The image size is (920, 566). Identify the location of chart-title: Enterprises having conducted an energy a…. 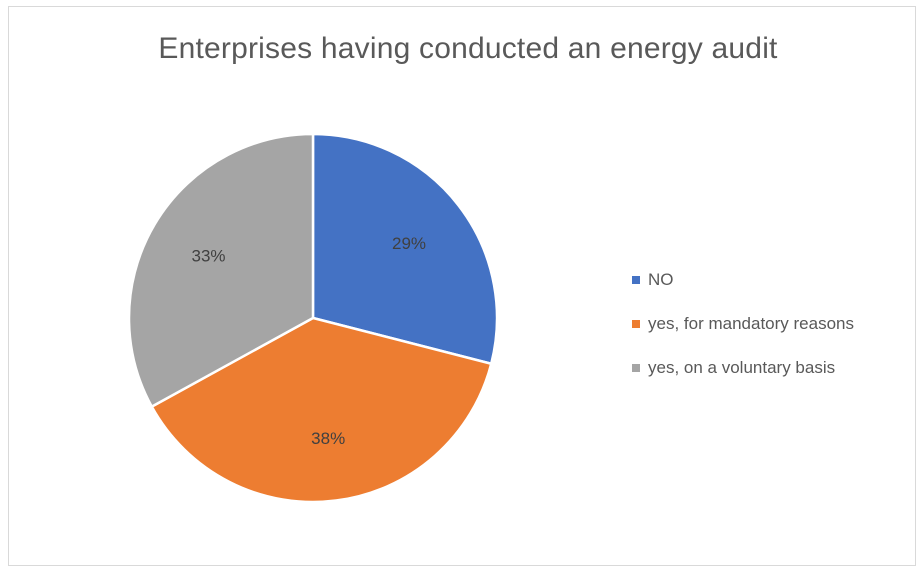
(468, 48).